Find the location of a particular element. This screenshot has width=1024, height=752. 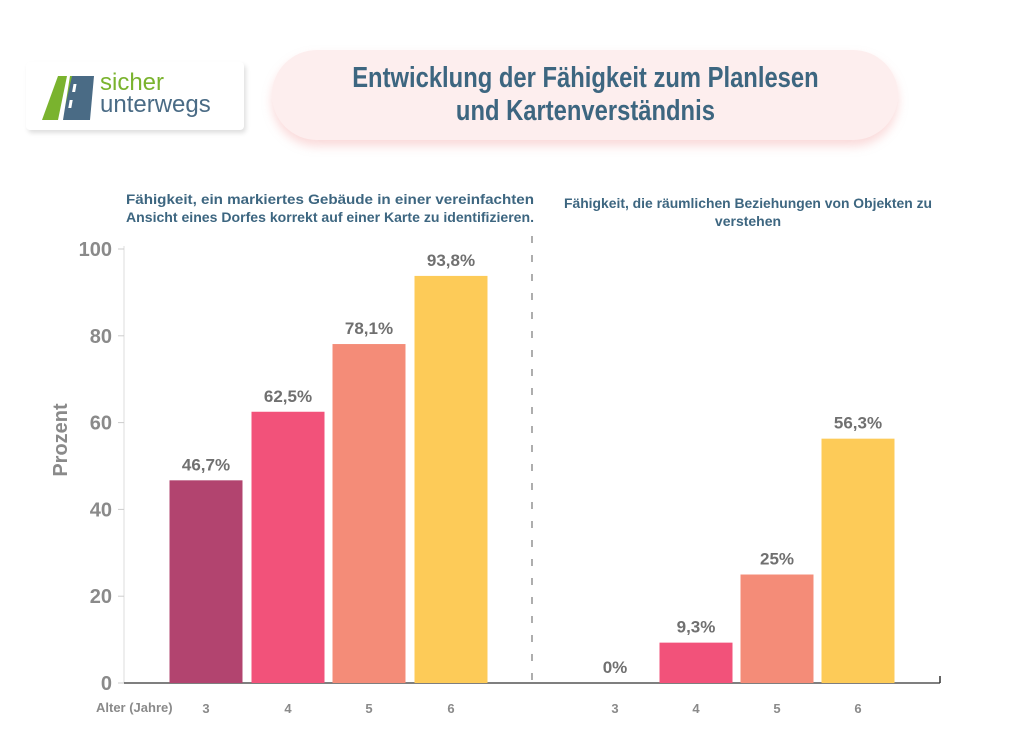

bar-panel1-age3 is located at coordinates (206, 581).